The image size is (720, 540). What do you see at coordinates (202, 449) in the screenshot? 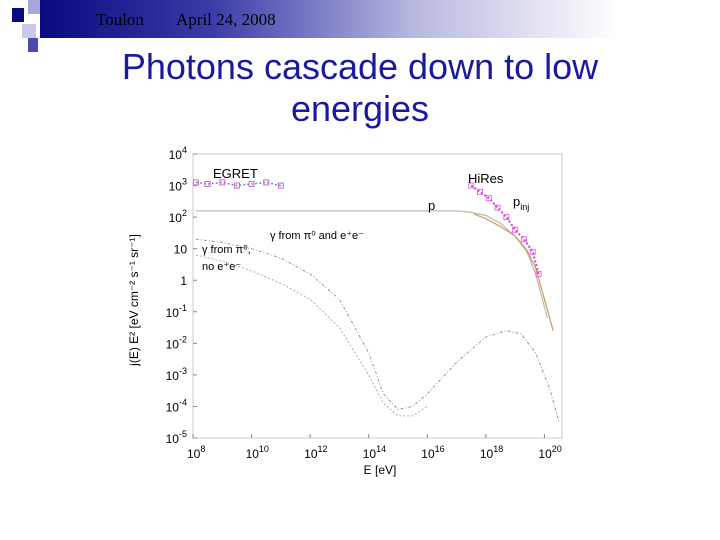
I see `x-tick-exp: 8` at bounding box center [202, 449].